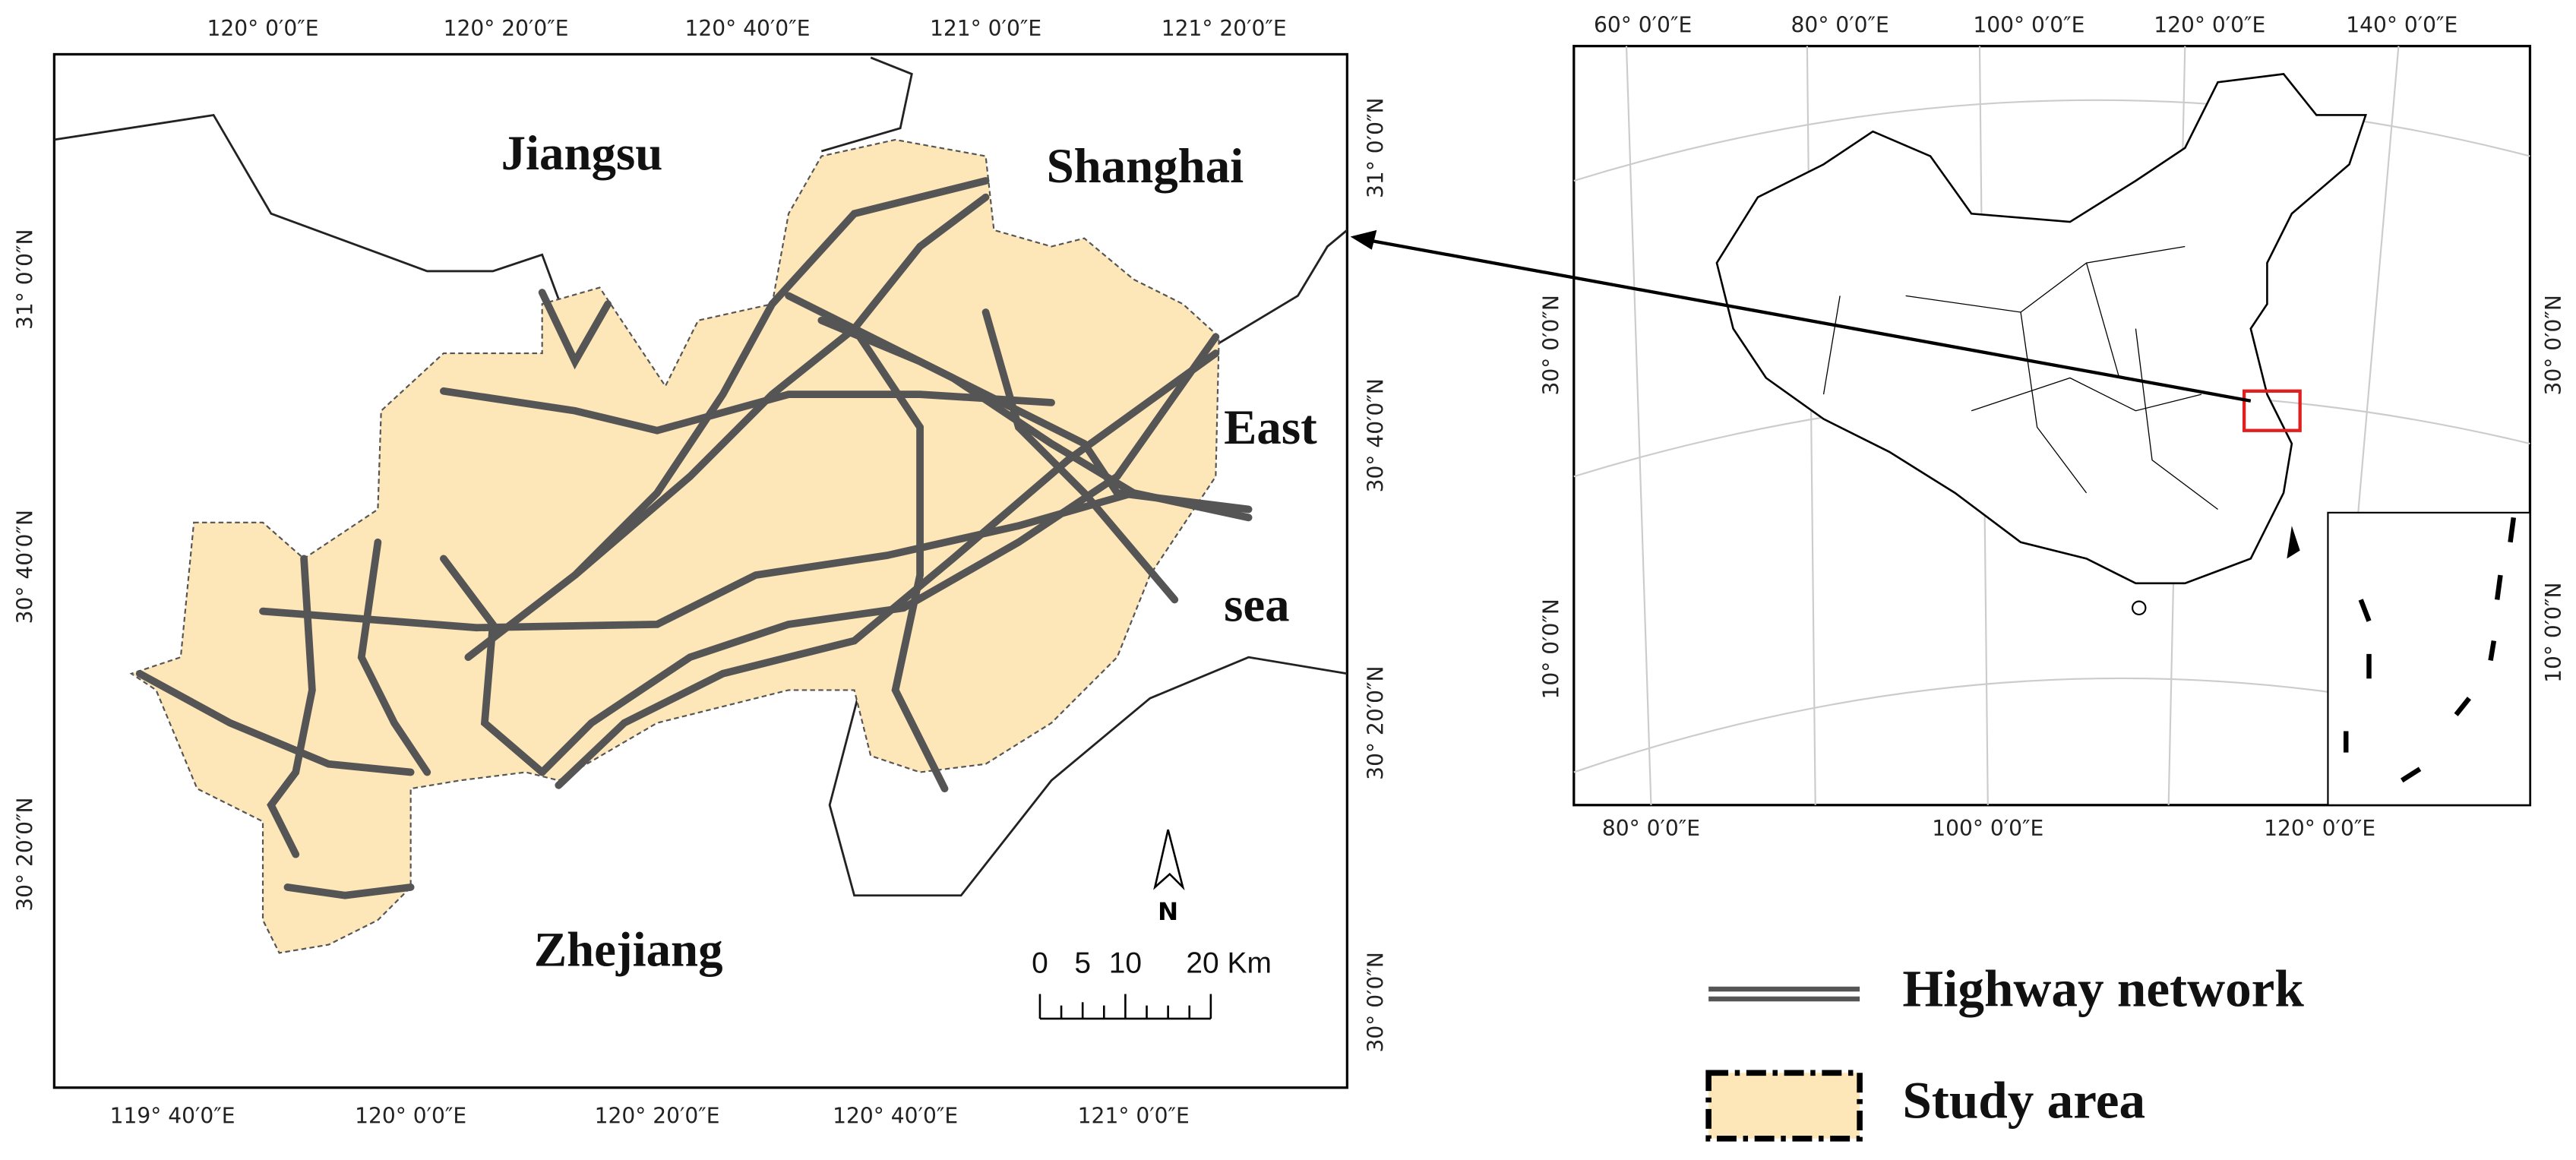 This screenshot has width=2576, height=1160. Describe the element at coordinates (1224, 28) in the screenshot. I see `coordinate-label: 121° 20′0″E` at that location.